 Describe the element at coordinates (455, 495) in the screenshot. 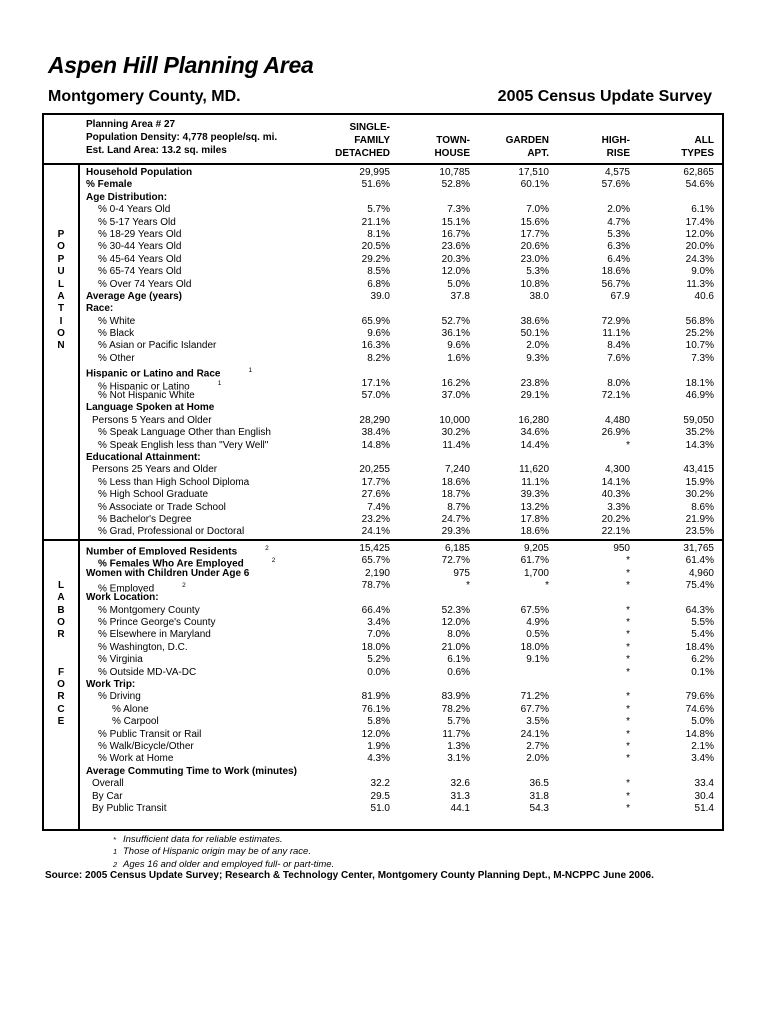

I see `cell-value: 18.7%` at that location.